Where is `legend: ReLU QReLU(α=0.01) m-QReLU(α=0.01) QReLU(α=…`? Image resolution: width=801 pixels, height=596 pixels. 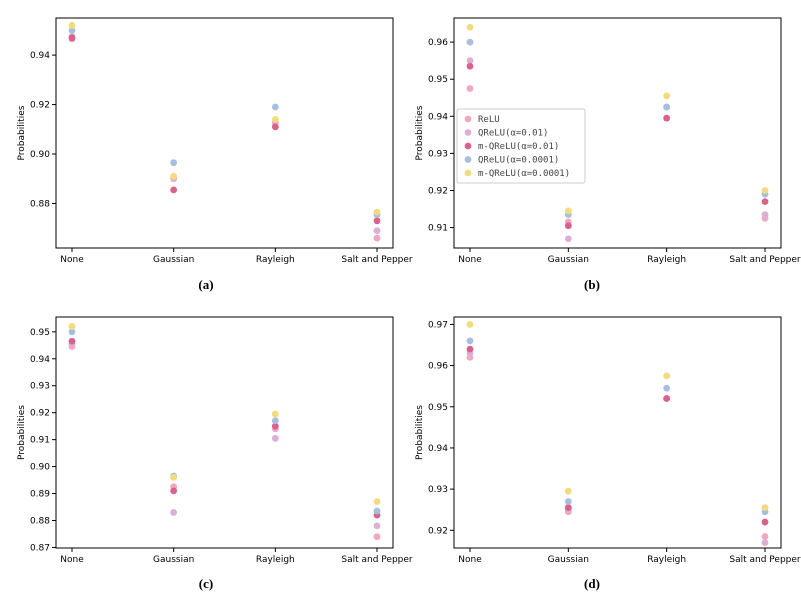 legend: ReLU QReLU(α=0.01) m-QReLU(α=0.01) QReLU(α=… is located at coordinates (521, 146).